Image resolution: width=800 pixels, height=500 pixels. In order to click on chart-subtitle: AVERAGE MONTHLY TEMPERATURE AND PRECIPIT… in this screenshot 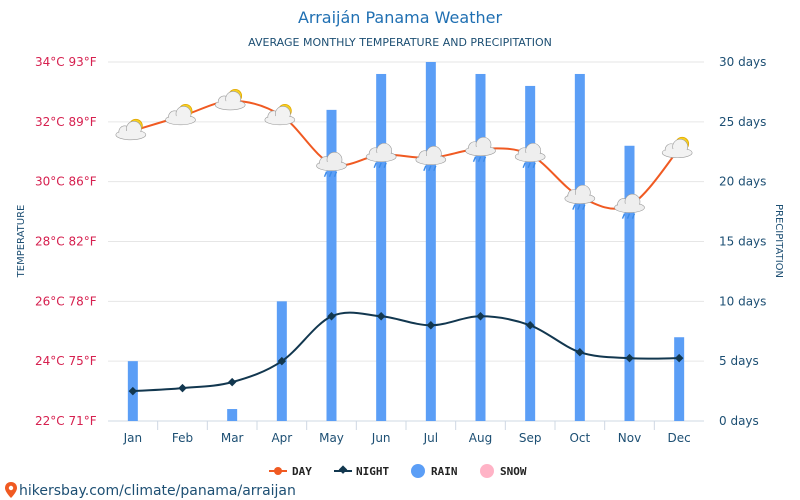, I will do `click(400, 42)`.